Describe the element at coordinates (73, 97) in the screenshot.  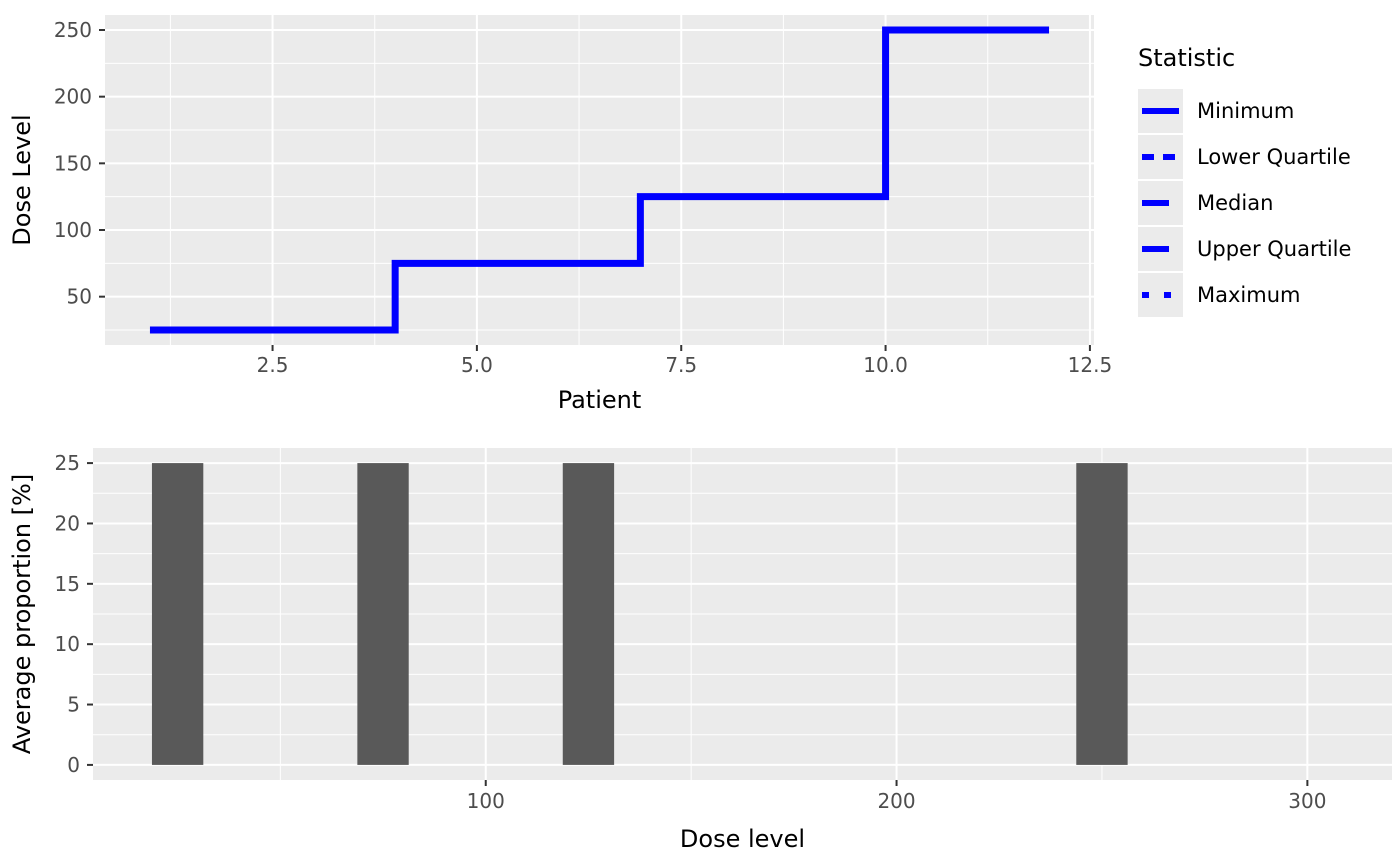
I see `y-tick-label: 200` at that location.